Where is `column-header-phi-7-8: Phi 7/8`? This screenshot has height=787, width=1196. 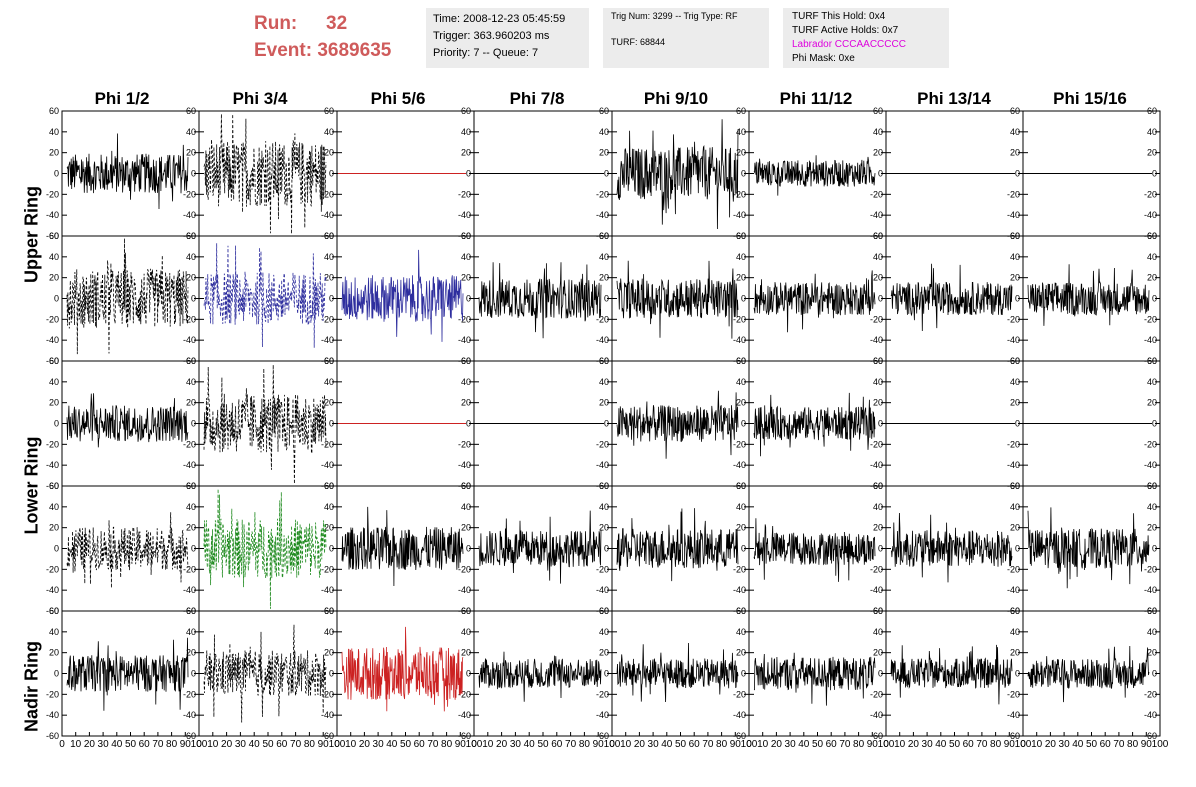 column-header-phi-7-8: Phi 7/8 is located at coordinates (537, 98).